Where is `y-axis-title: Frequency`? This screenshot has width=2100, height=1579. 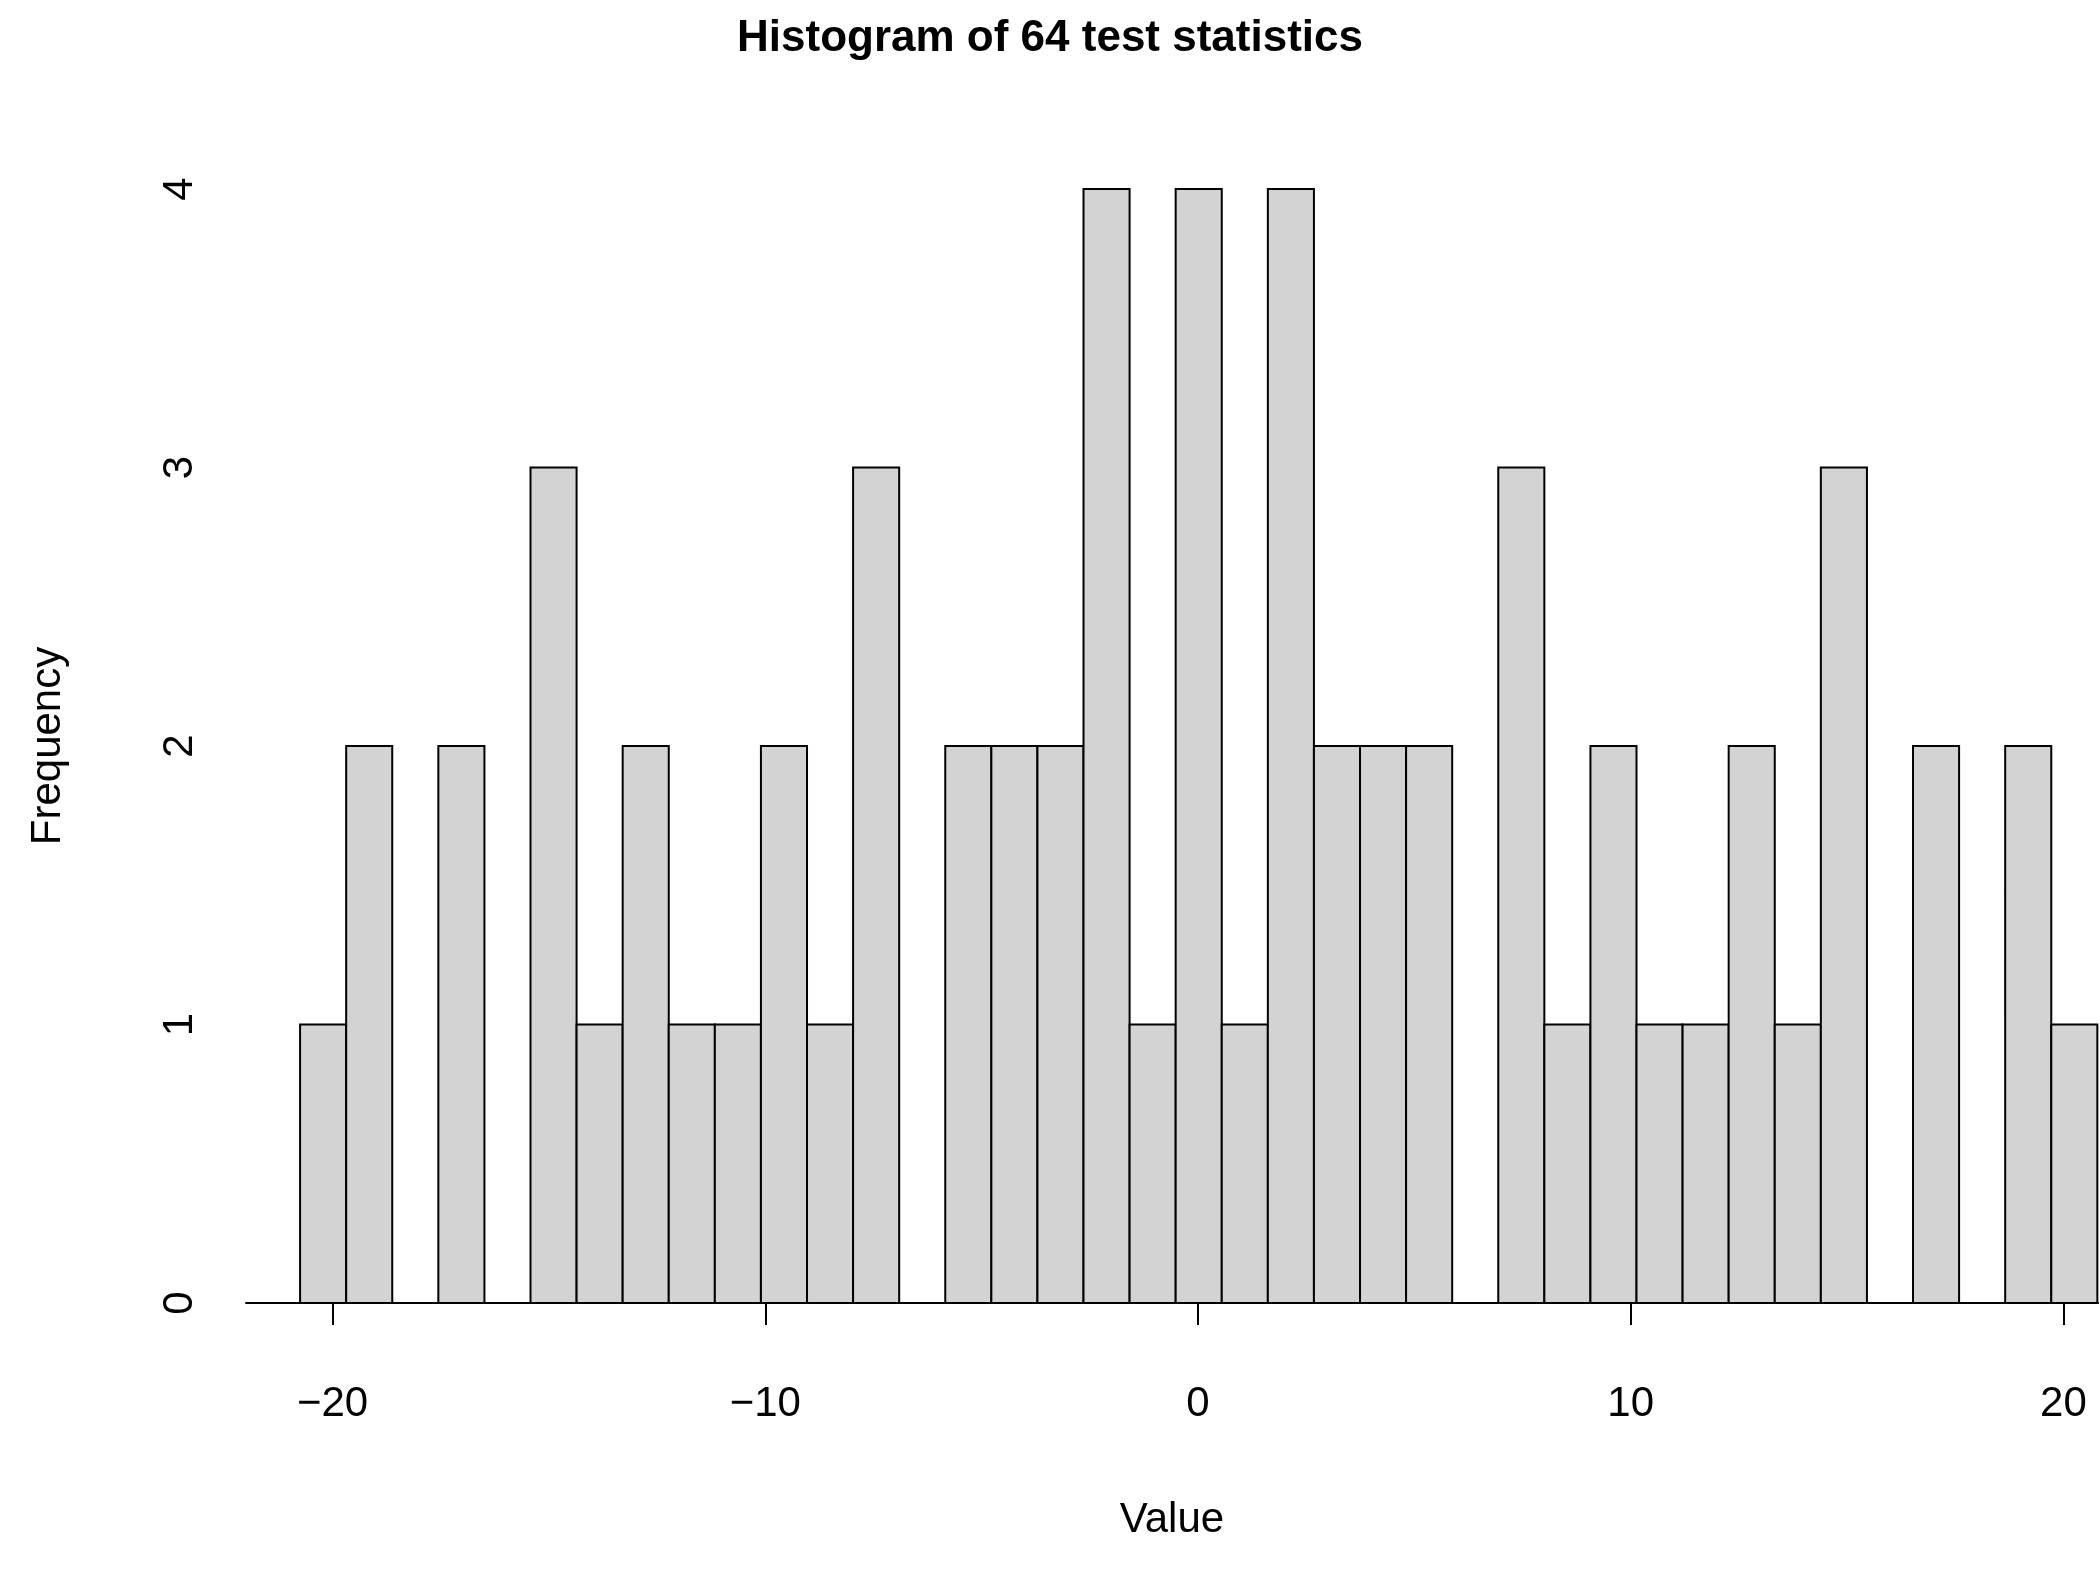
y-axis-title: Frequency is located at coordinates (45, 746).